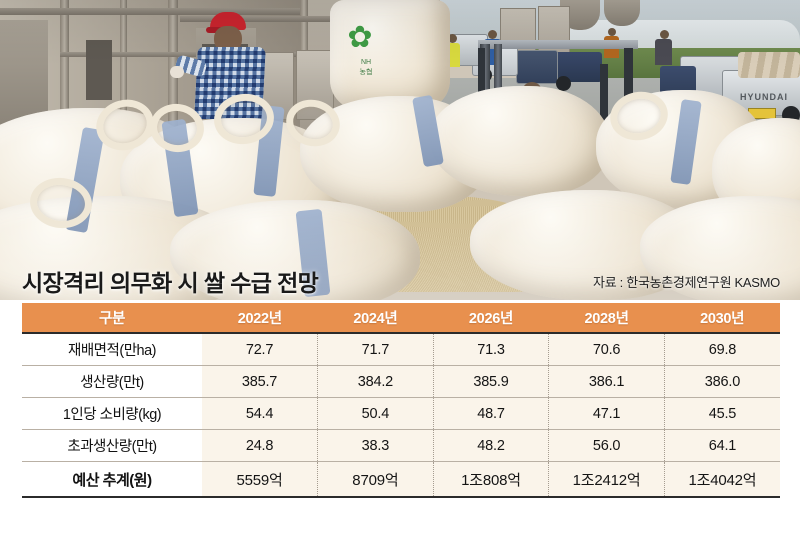  What do you see at coordinates (260, 413) in the screenshot?
I see `cell-value: 54.4` at bounding box center [260, 413].